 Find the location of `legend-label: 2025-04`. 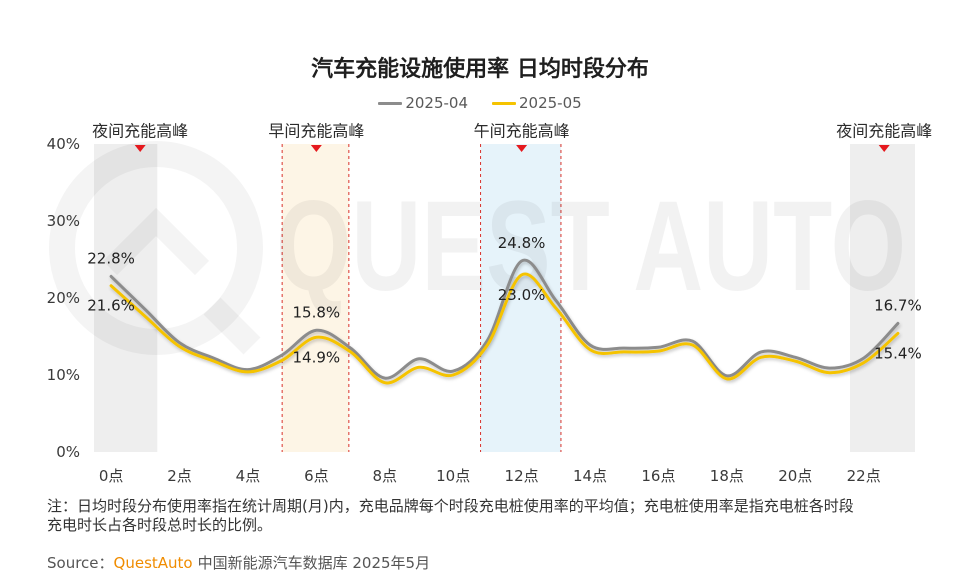

legend-label: 2025-04 is located at coordinates (436, 103).